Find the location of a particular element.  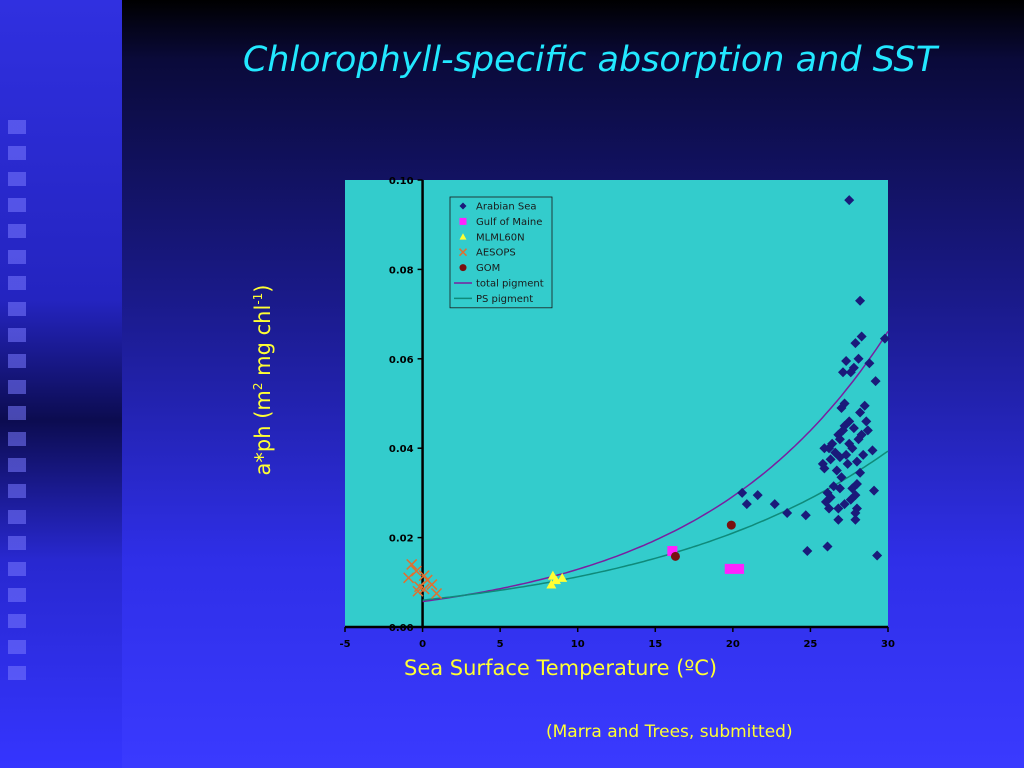

y-tick-label-4: 0.08 is located at coordinates (401, 270).